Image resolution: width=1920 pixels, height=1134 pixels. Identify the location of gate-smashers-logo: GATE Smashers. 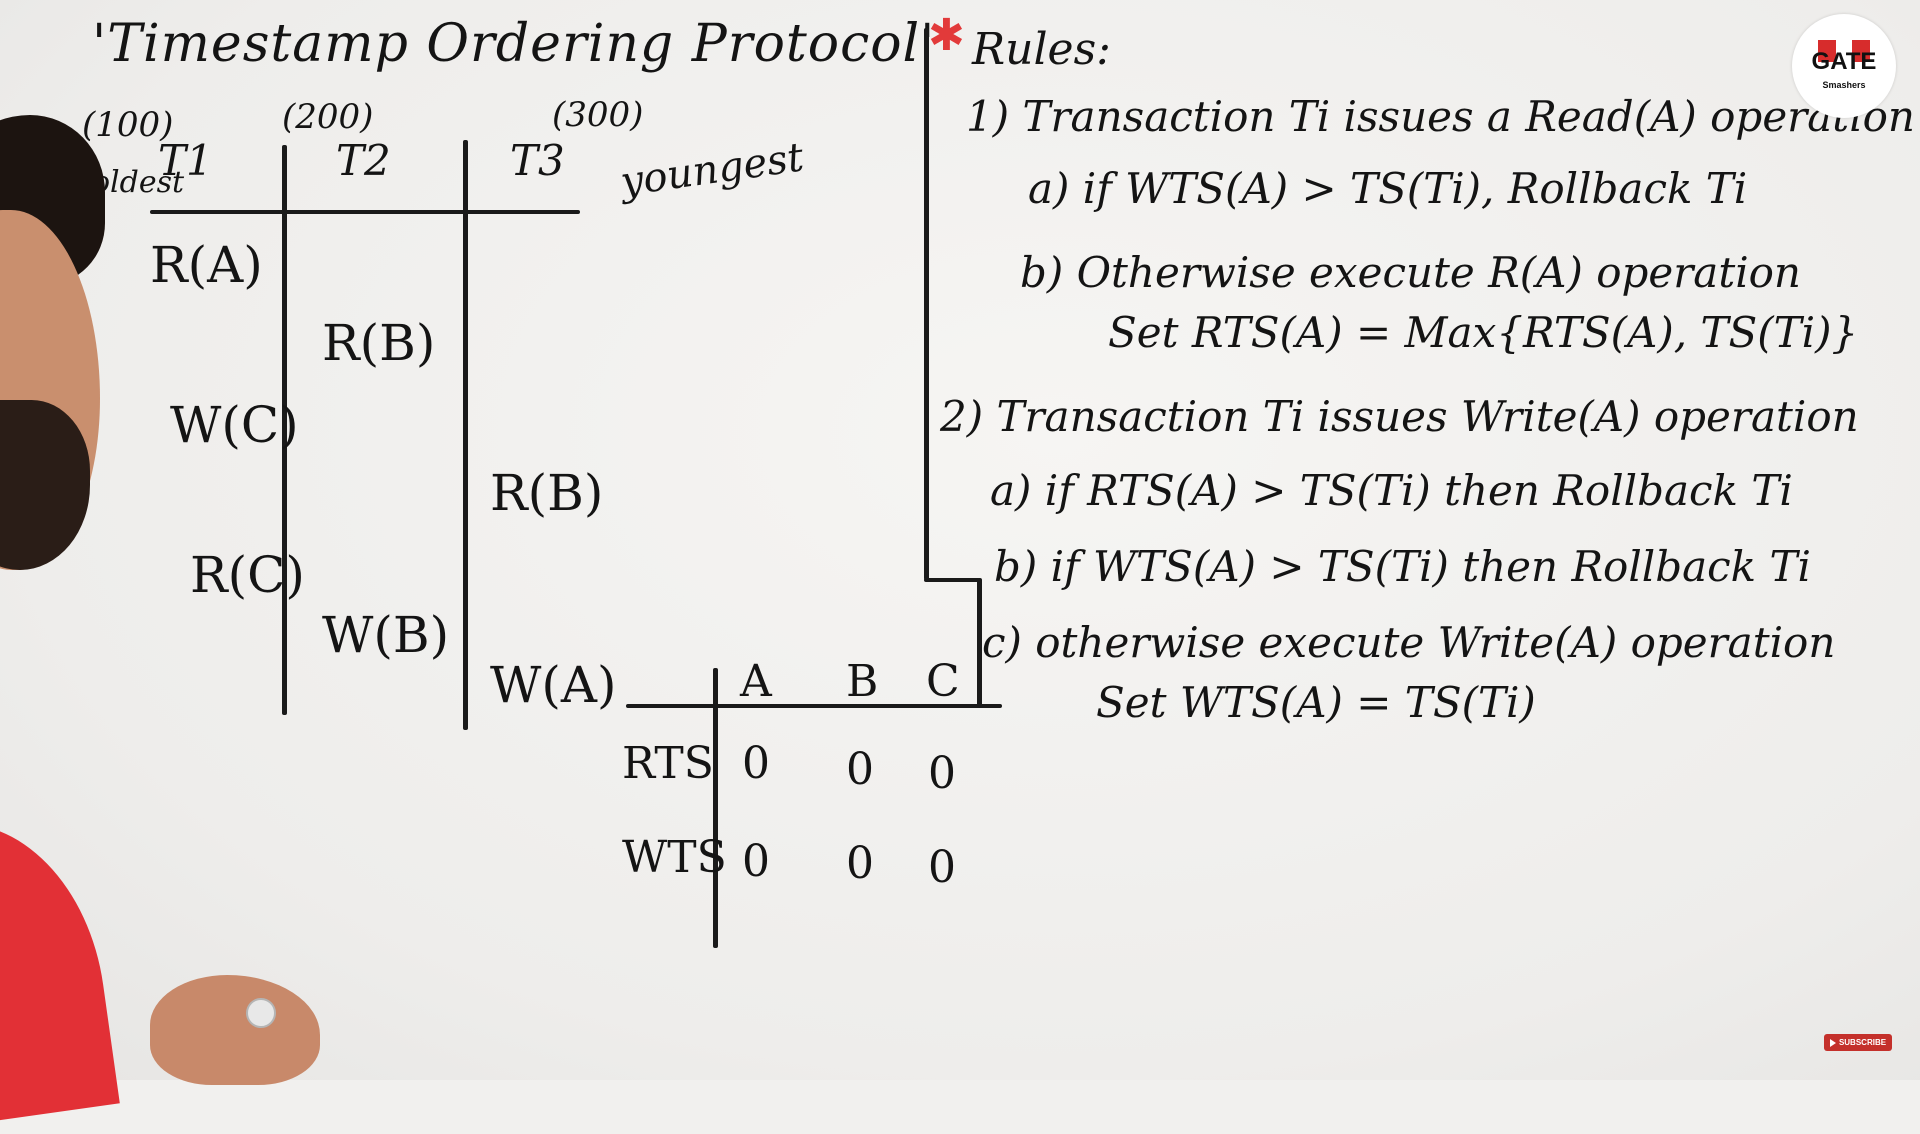
(1844, 66).